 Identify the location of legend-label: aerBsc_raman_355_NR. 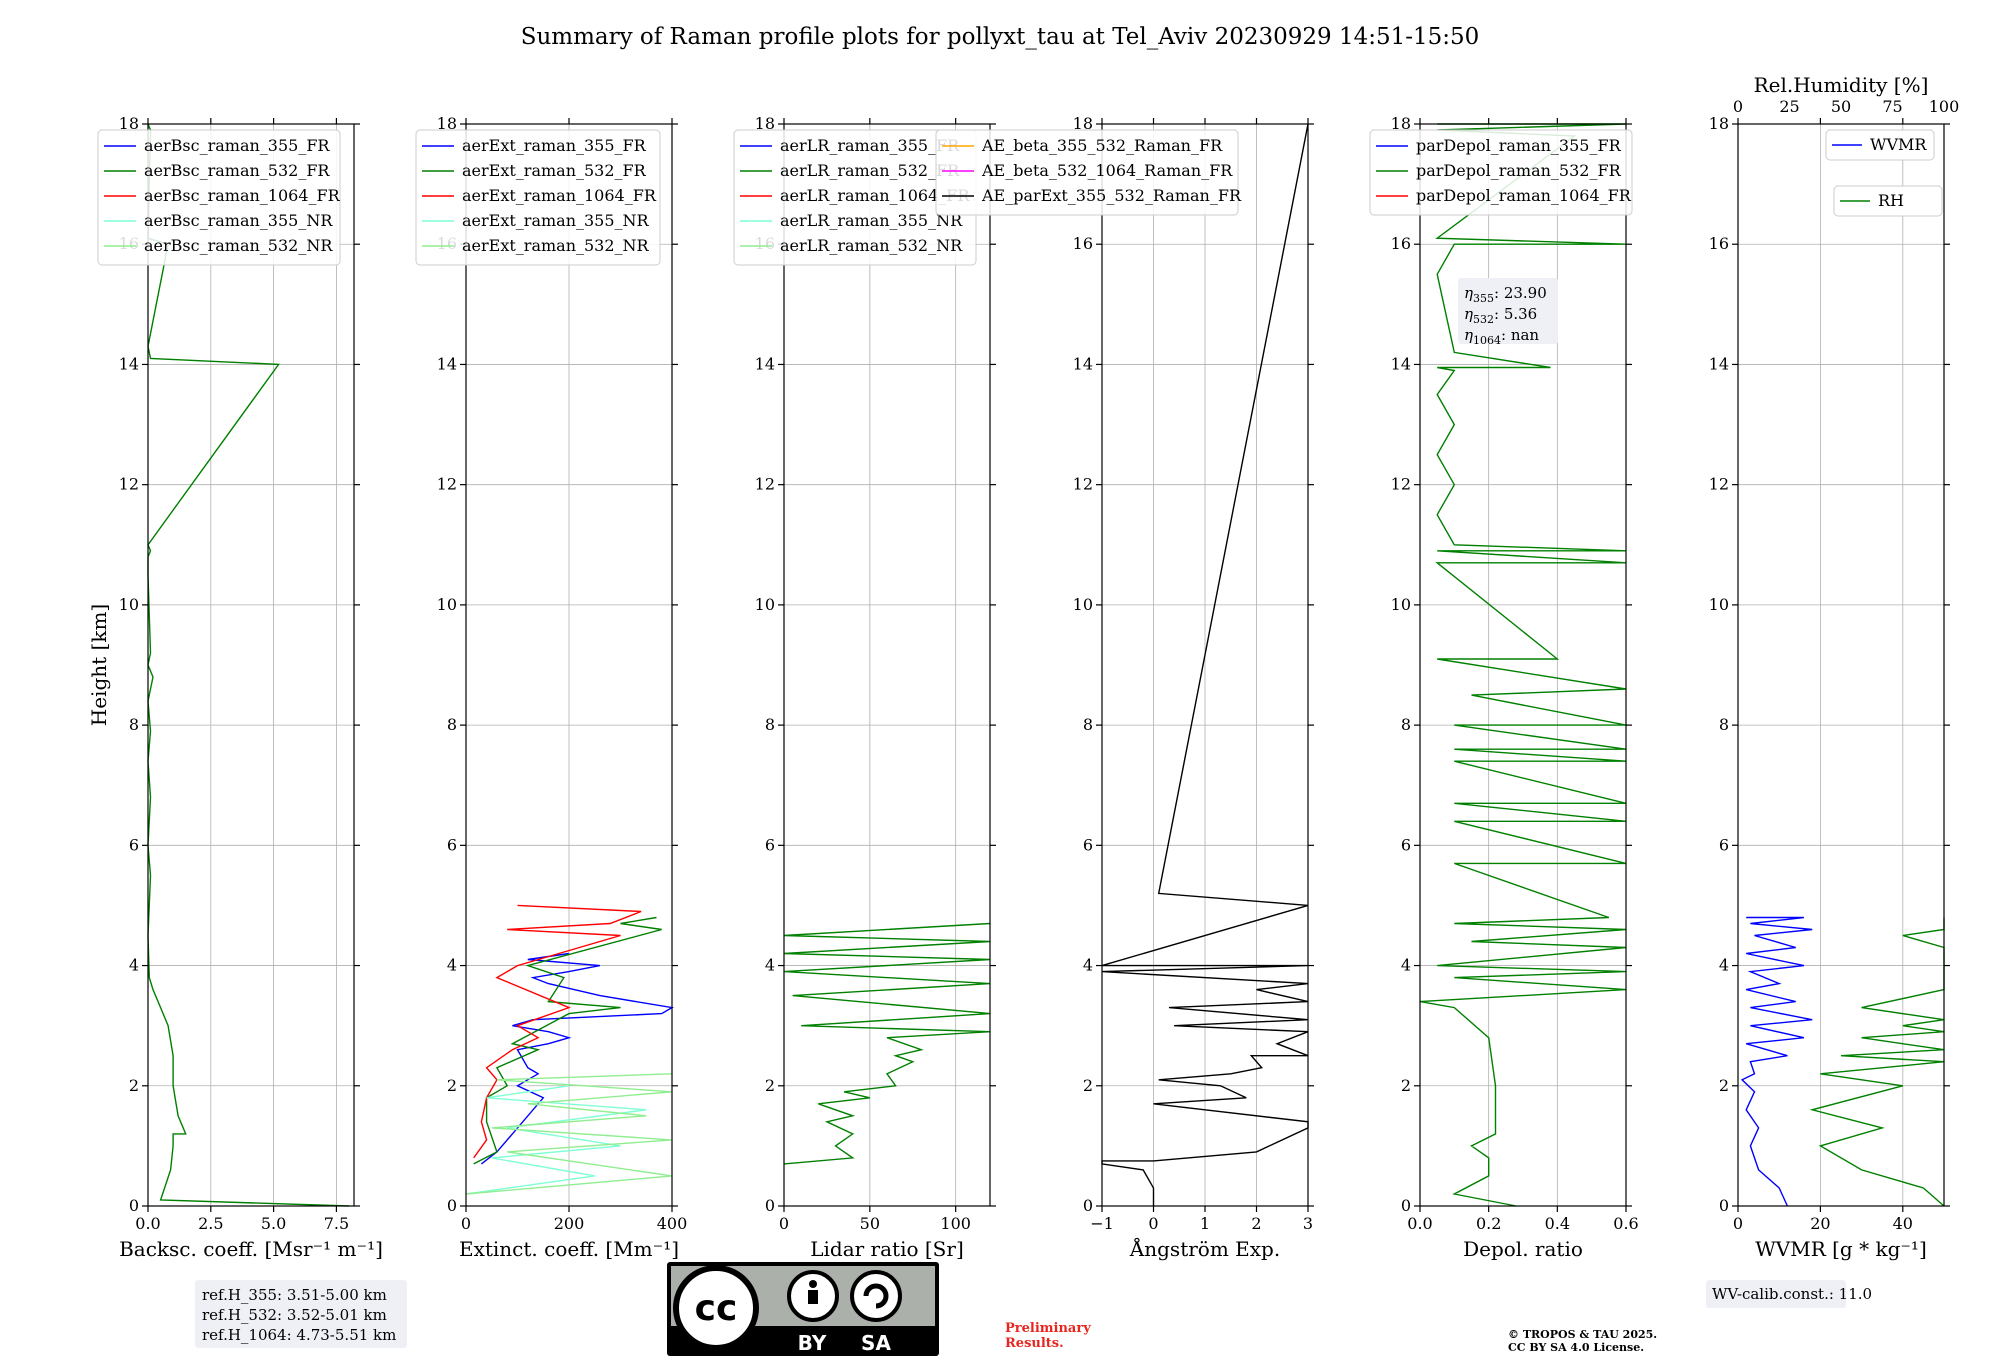
(238, 220).